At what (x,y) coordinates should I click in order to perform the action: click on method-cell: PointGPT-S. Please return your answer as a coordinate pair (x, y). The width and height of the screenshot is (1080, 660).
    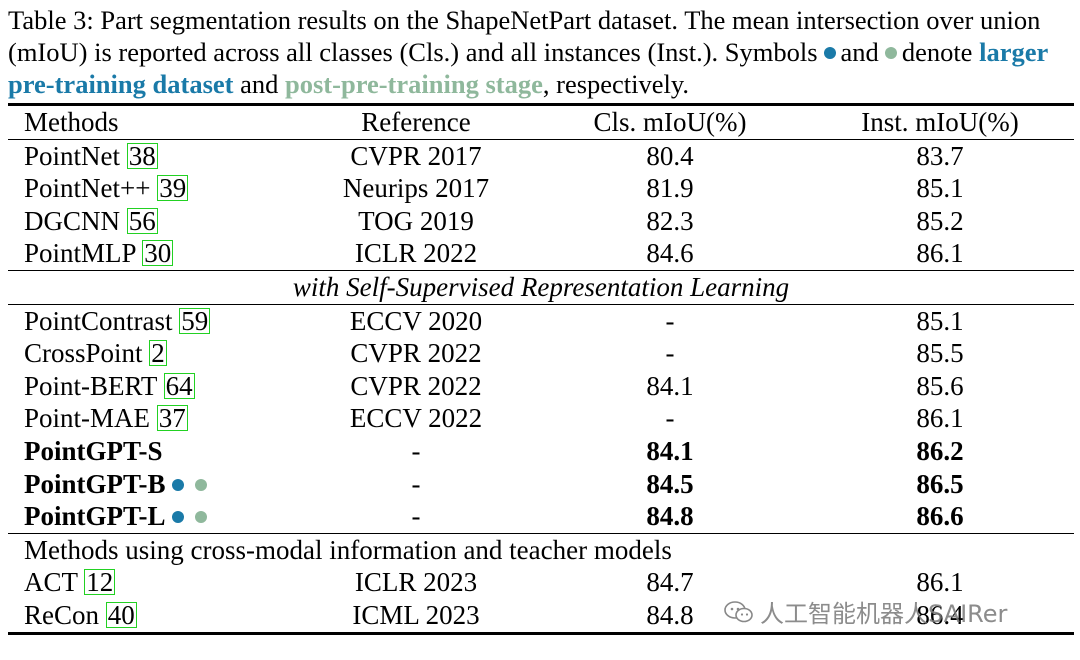
    Looking at the image, I should click on (93, 451).